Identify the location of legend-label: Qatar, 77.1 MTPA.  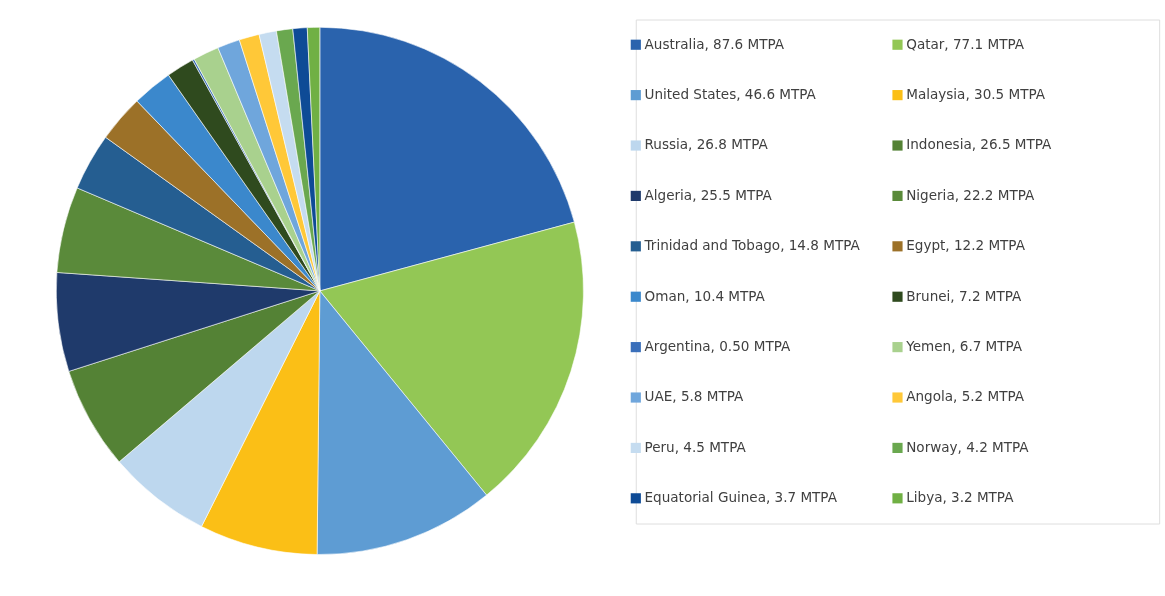
(965, 43).